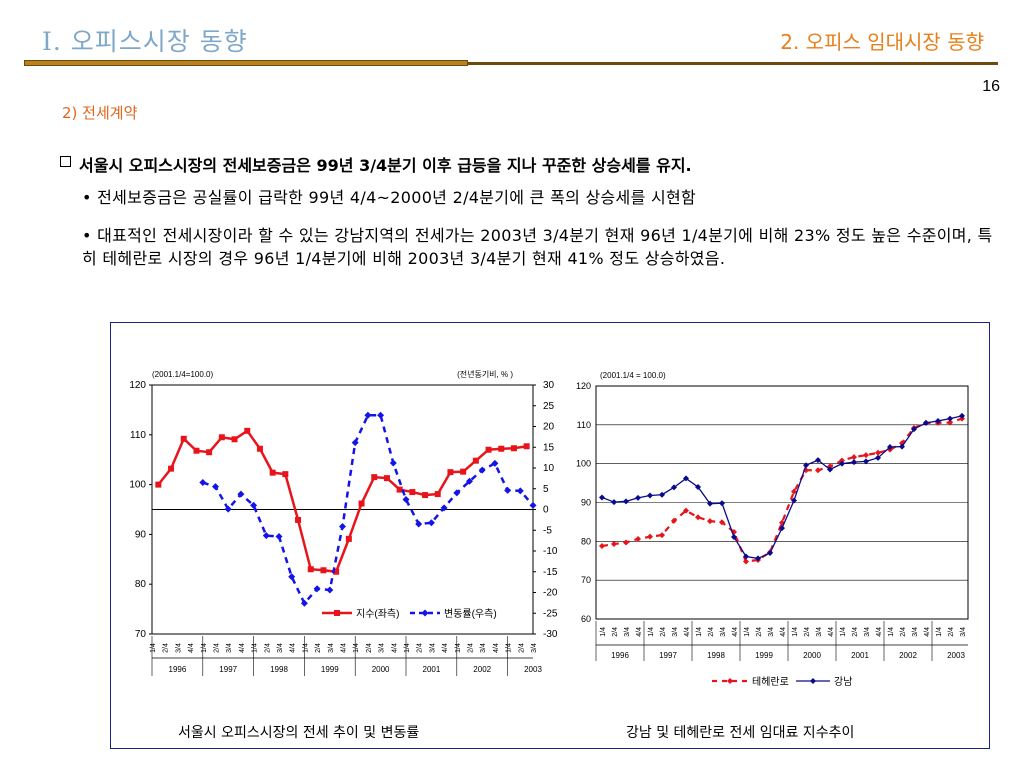 The image size is (1024, 768). What do you see at coordinates (100, 113) in the screenshot?
I see `subheading: 2) 전세계약` at bounding box center [100, 113].